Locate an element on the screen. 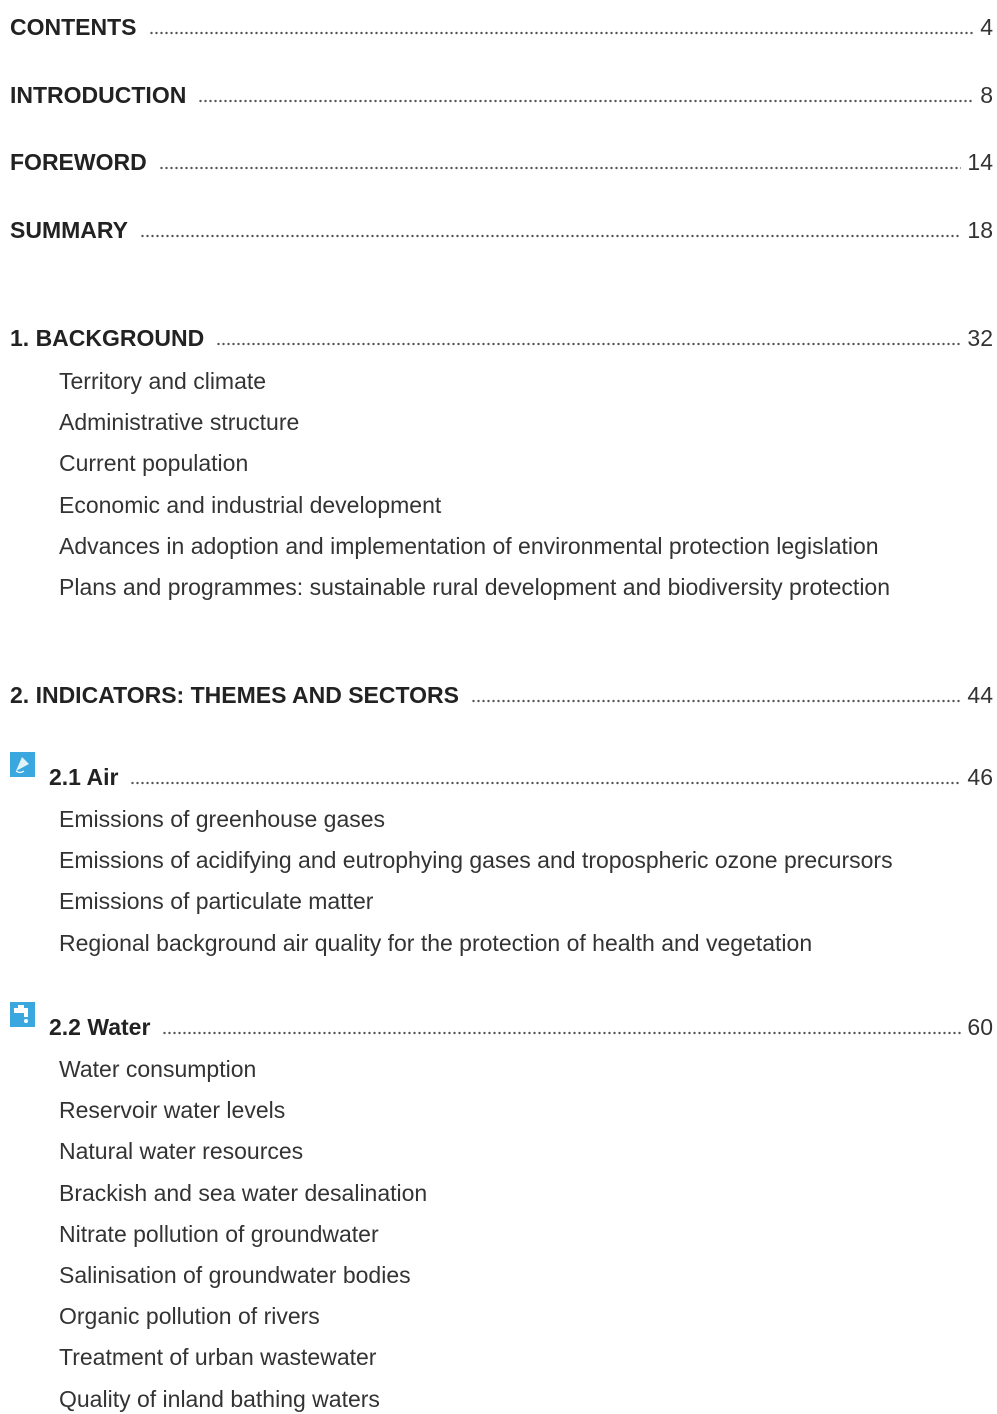 This screenshot has width=997, height=1414. heading-title: FOREWORD is located at coordinates (78, 162).